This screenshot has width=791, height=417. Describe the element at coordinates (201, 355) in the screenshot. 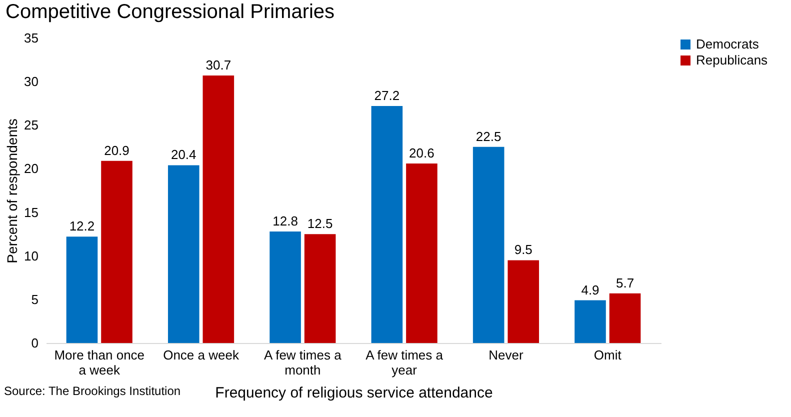

I see `x-tick-label: Once a week` at that location.